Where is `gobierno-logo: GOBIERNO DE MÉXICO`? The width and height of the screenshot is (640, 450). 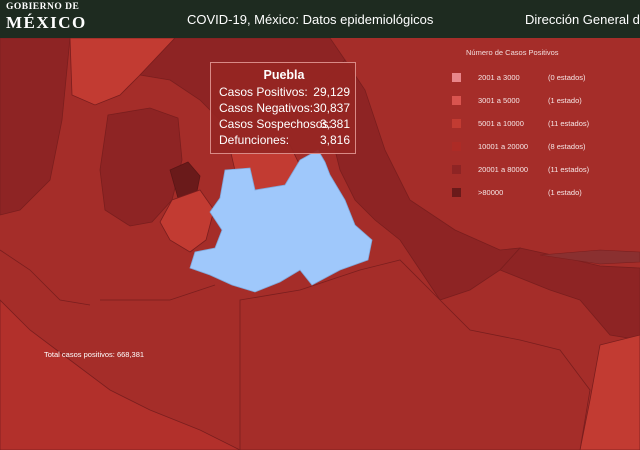
gobierno-logo: GOBIERNO DE MÉXICO is located at coordinates (46, 17).